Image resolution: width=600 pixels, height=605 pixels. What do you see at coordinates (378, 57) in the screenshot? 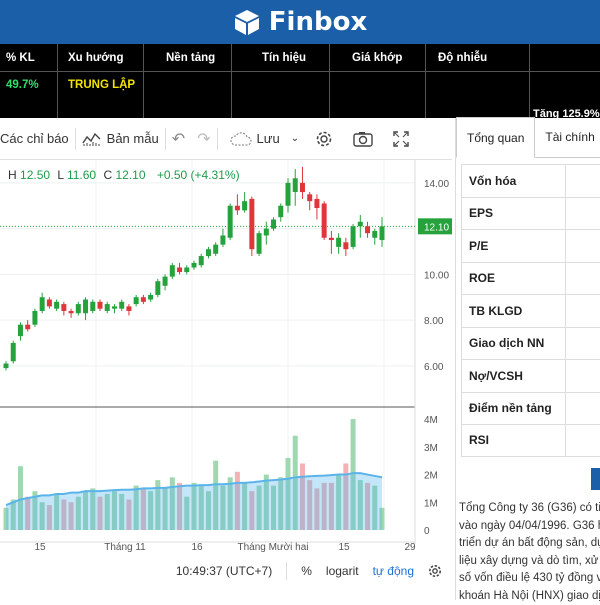
I see `col-matched-price: Giá khớp` at bounding box center [378, 57].